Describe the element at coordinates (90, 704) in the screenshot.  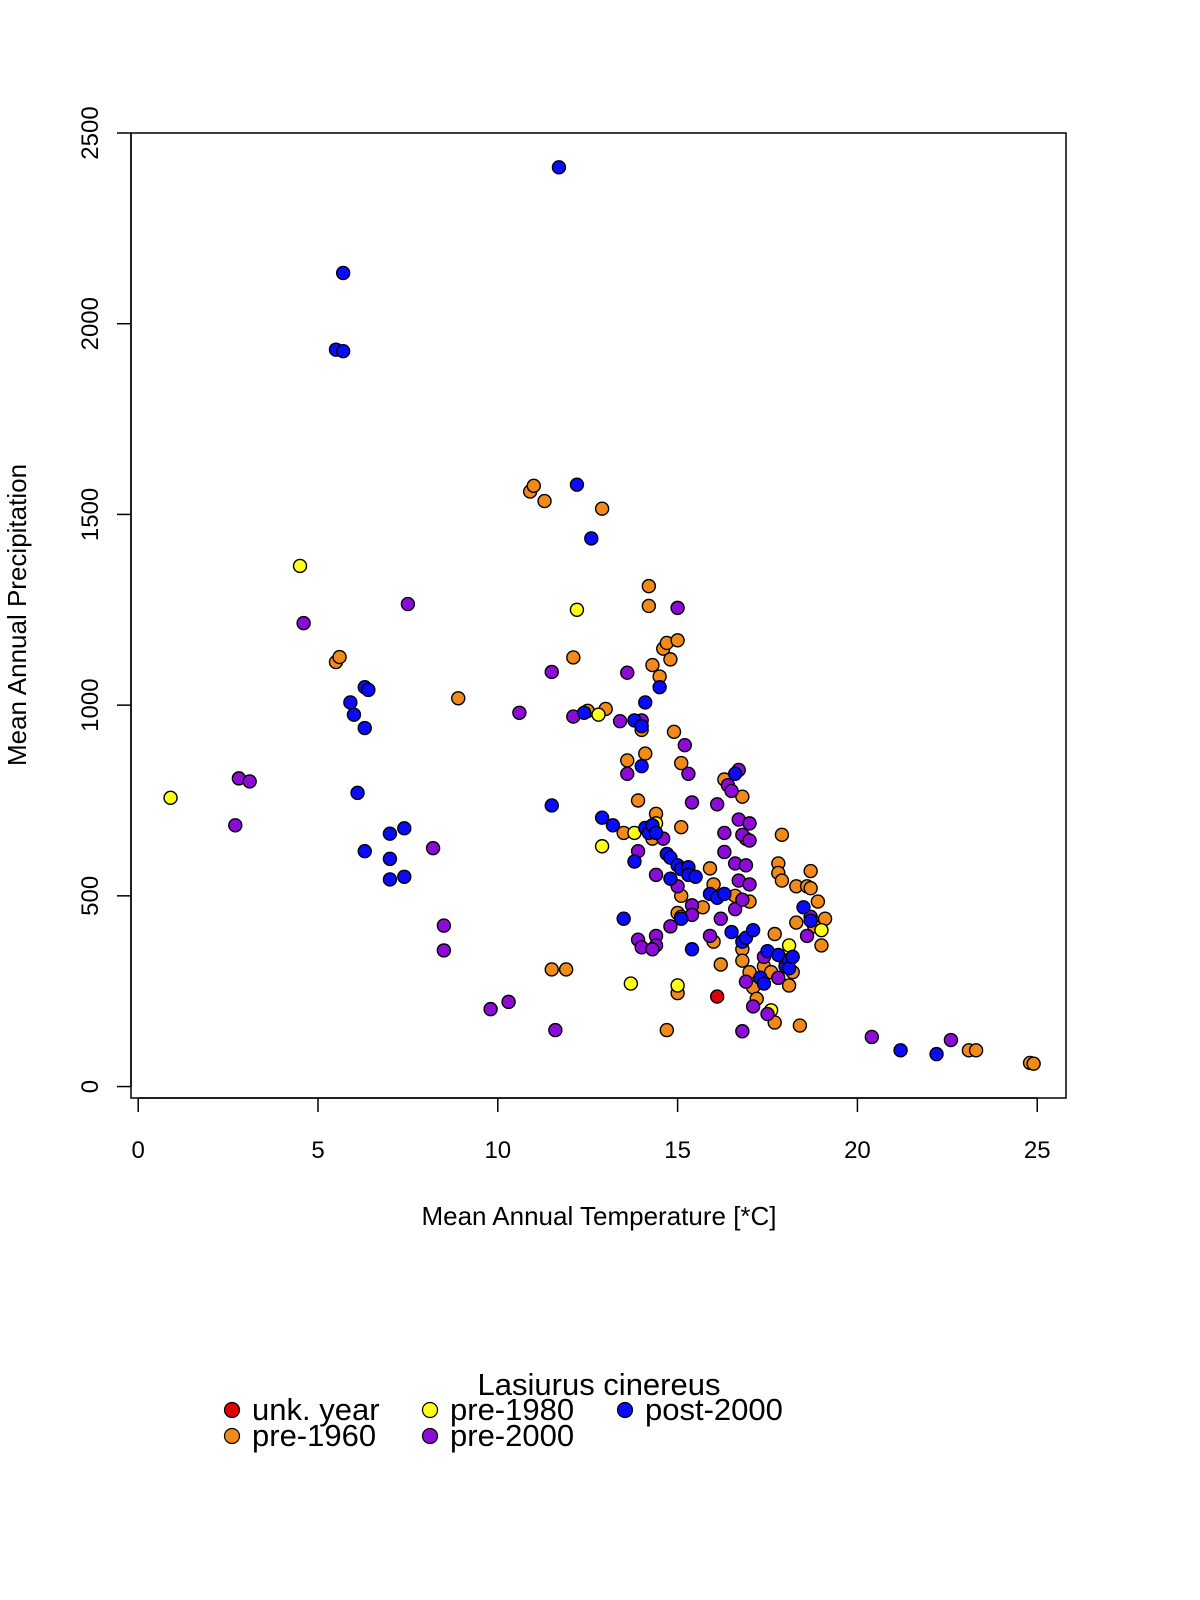
I see `y-tick-label: 1000` at that location.